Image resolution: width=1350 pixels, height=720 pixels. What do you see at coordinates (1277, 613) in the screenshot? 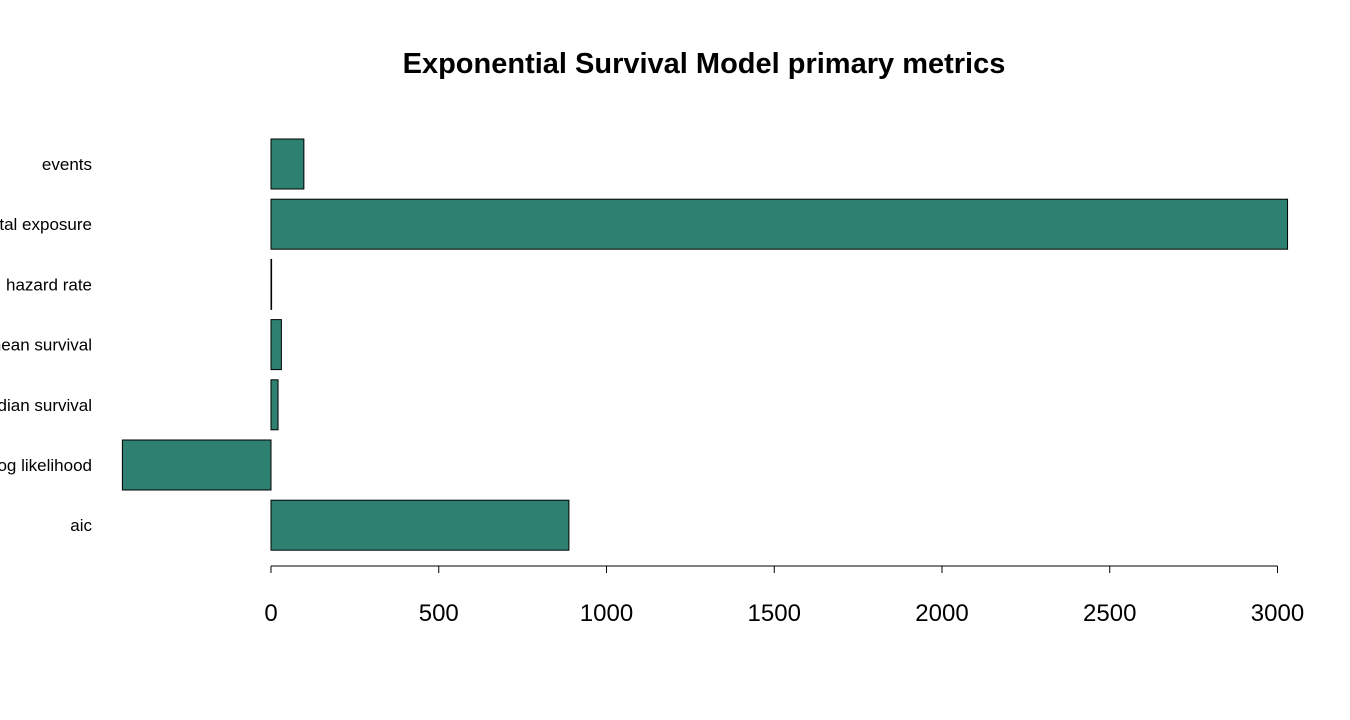
I see `x-tick-label: 3000` at bounding box center [1277, 613].